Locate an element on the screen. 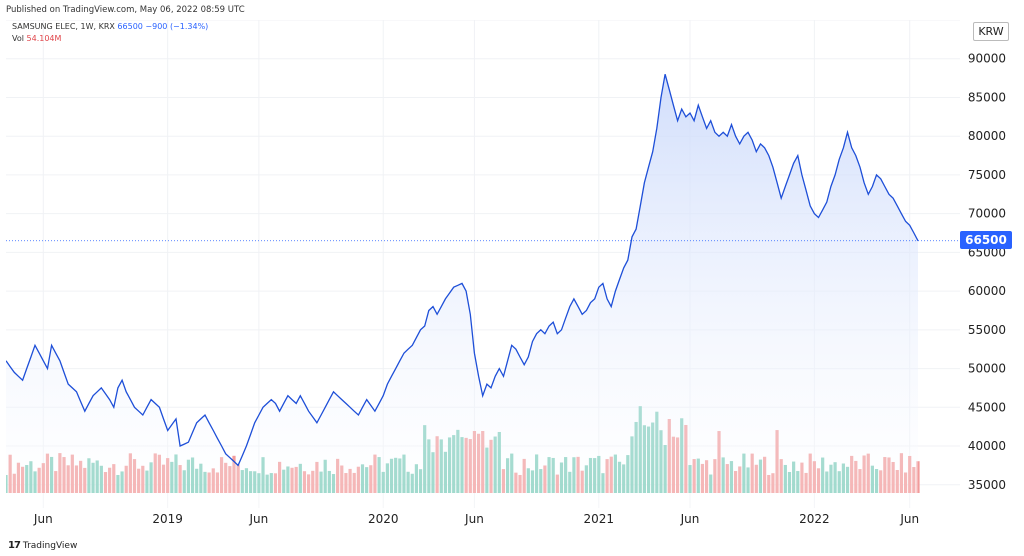  tradingview-logo-icon: 17 is located at coordinates (14, 545).